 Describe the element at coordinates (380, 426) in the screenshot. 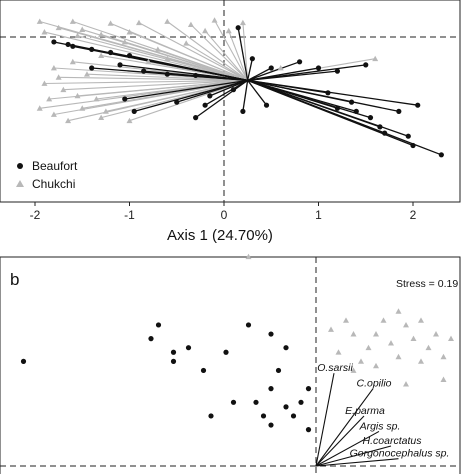

I see `species-label: Argis sp.` at that location.